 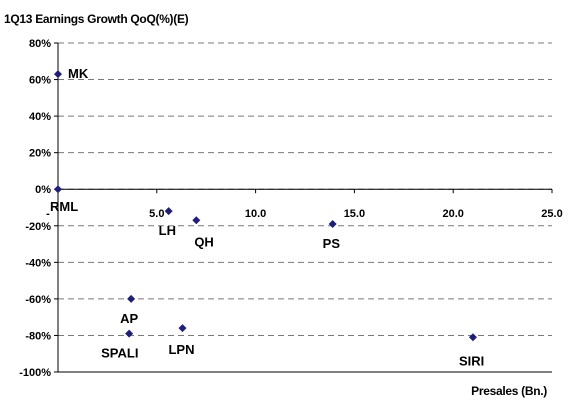 What do you see at coordinates (472, 337) in the screenshot?
I see `data-point-siri` at bounding box center [472, 337].